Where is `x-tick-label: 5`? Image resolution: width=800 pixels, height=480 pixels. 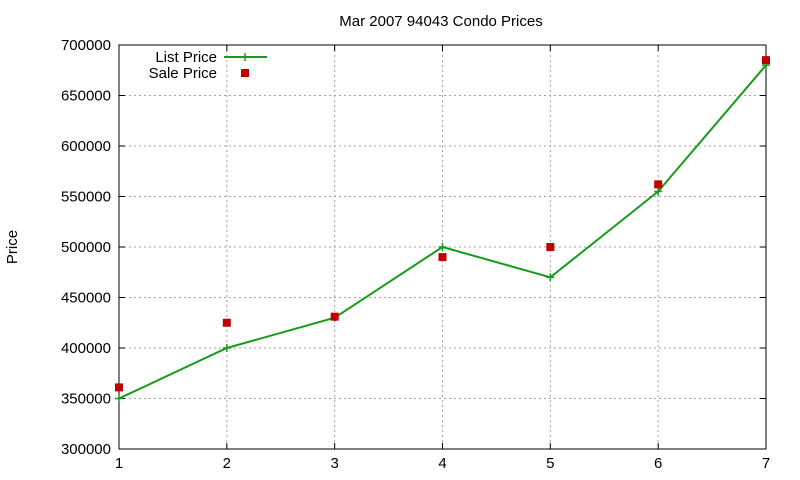 x-tick-label: 5 is located at coordinates (550, 463).